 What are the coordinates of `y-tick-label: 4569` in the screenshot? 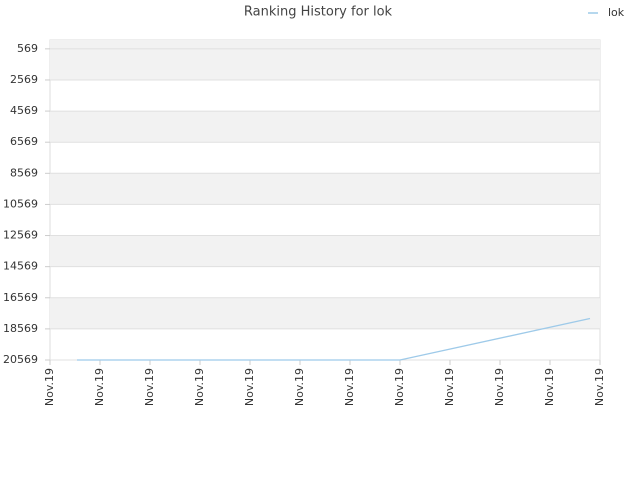 It's located at (24, 110).